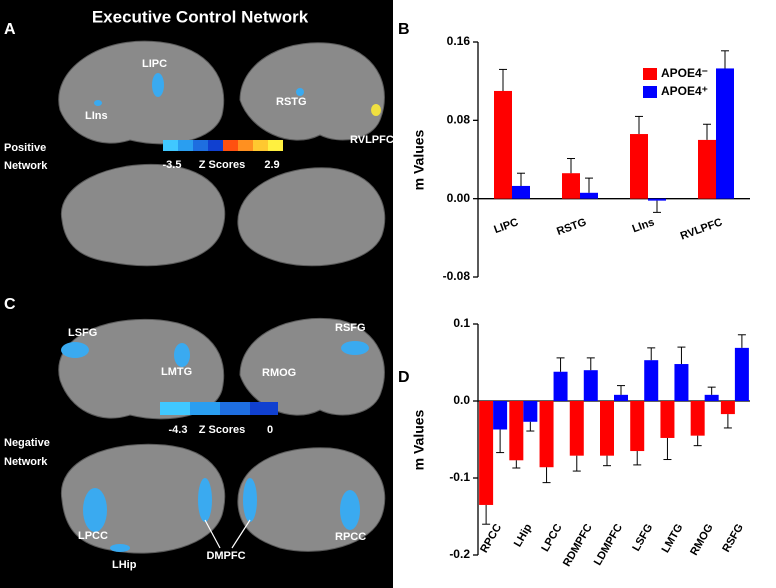  I want to click on y-tick-label: -0.1, so click(459, 477).